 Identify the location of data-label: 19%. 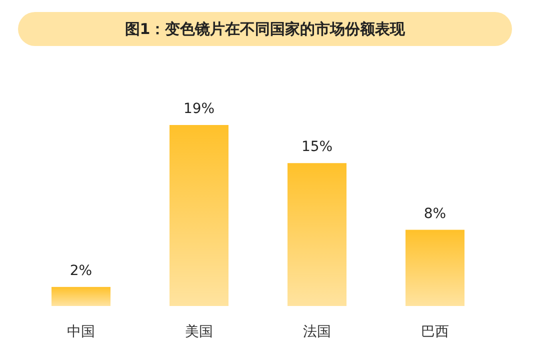
(199, 109).